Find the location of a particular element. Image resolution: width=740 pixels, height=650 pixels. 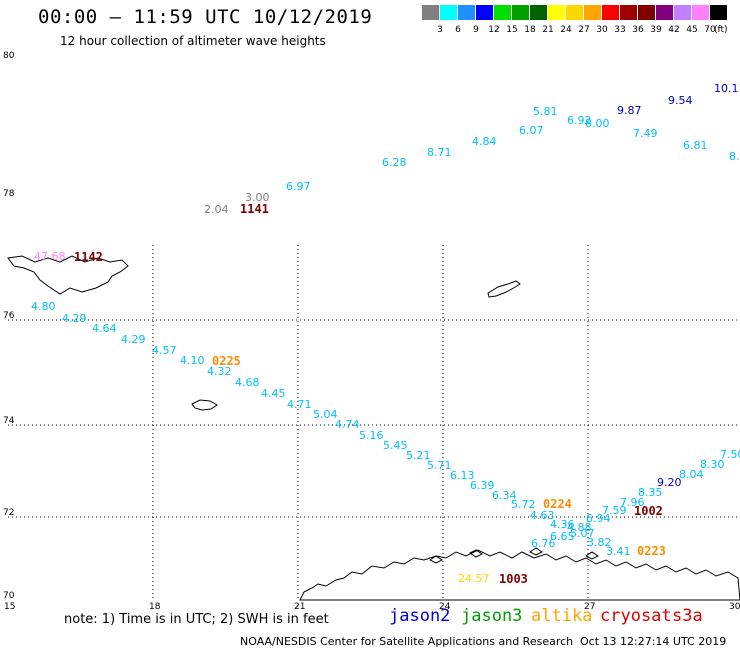

wave-height-value: 9.54 is located at coordinates (680, 100).